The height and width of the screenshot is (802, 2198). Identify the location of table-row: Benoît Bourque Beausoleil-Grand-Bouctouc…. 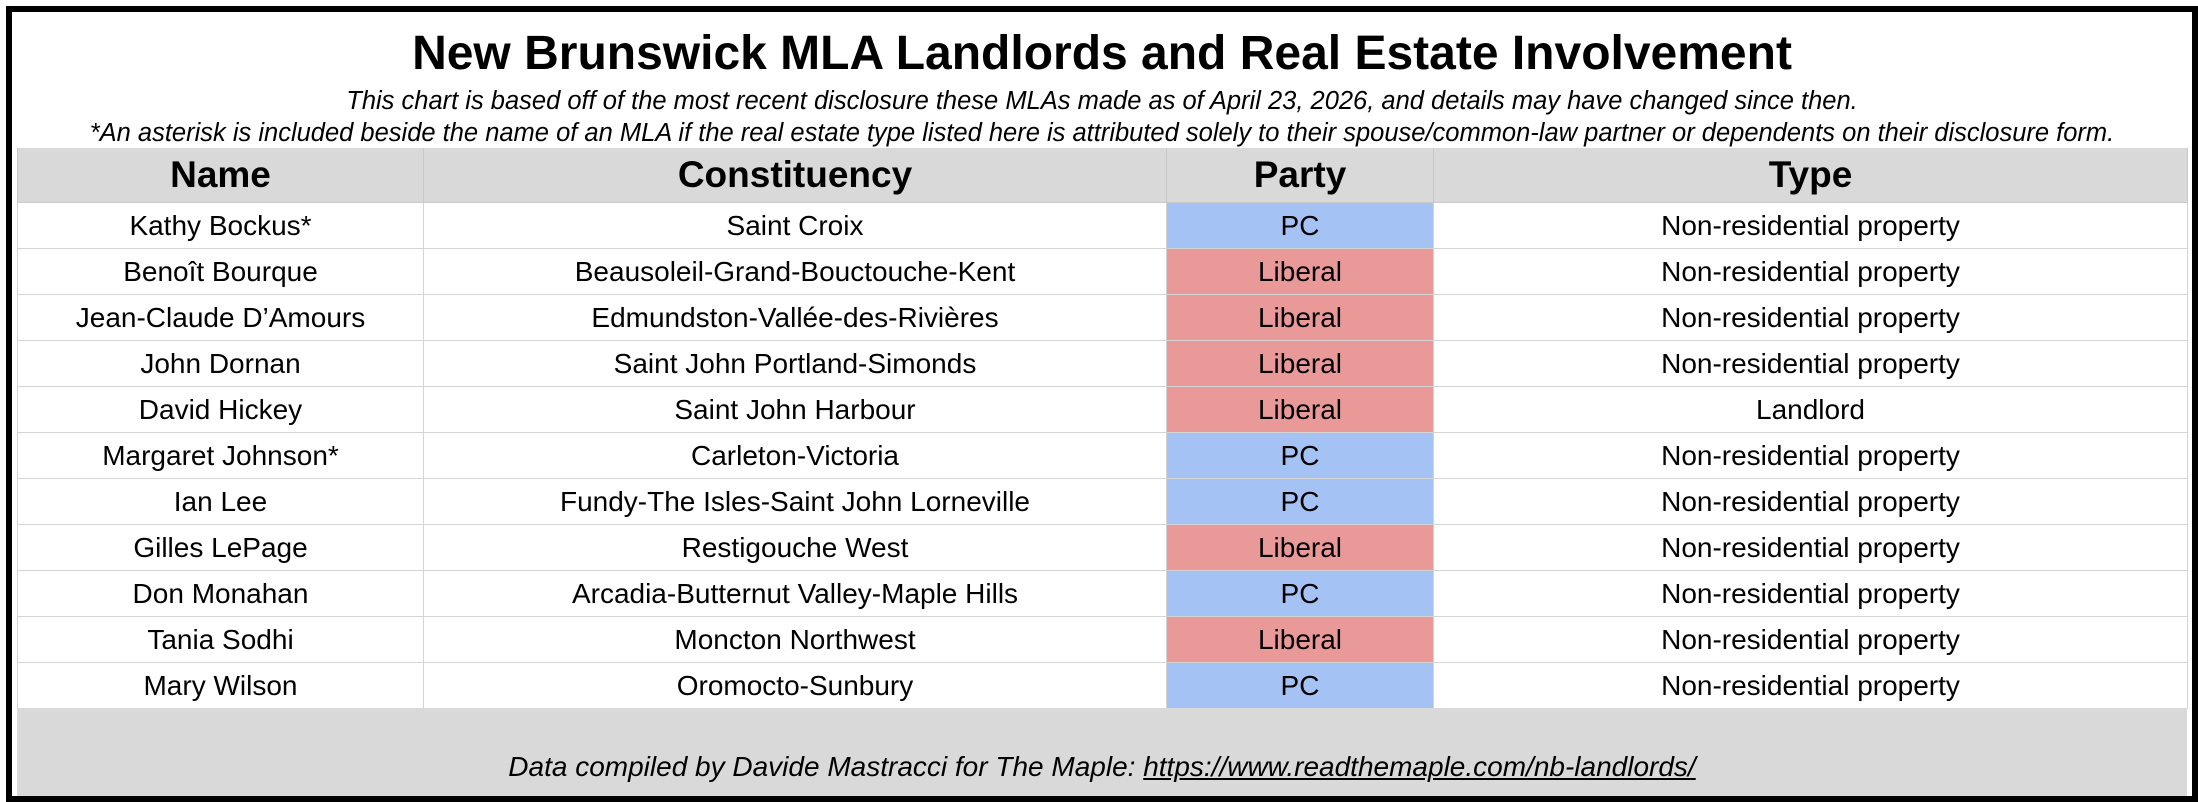
(1102, 271).